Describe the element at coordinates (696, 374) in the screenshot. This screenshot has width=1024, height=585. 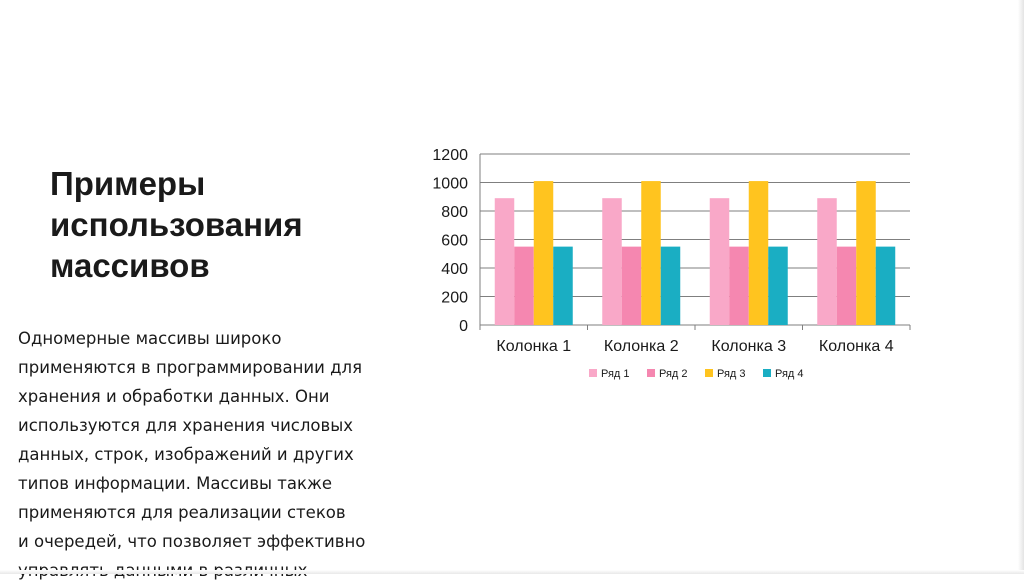
I see `chart-legend: Ряд 1 Ряд 2 Ряд 3 Ряд 4` at that location.